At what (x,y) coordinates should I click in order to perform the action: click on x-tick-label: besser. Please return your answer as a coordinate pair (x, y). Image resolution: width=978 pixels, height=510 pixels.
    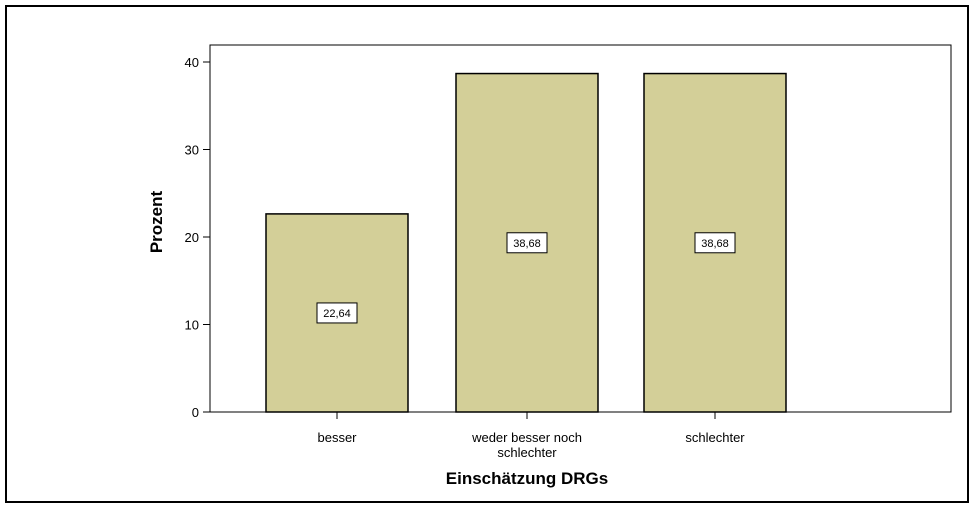
    Looking at the image, I should click on (337, 437).